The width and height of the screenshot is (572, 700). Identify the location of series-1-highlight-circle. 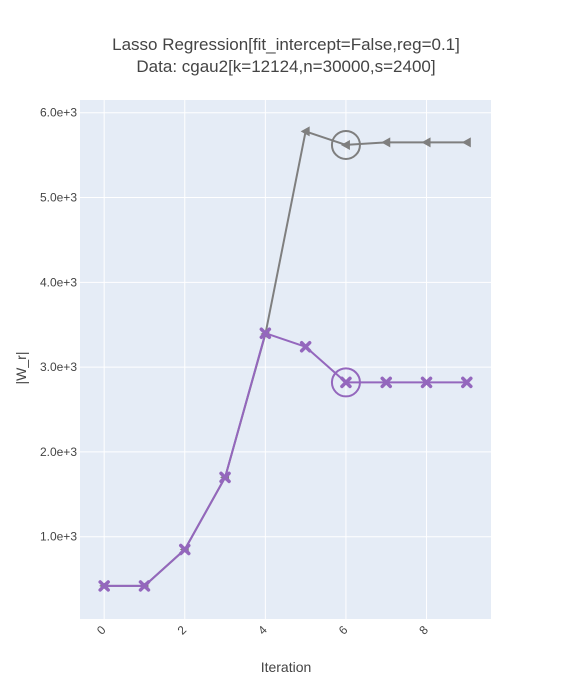
(345, 382).